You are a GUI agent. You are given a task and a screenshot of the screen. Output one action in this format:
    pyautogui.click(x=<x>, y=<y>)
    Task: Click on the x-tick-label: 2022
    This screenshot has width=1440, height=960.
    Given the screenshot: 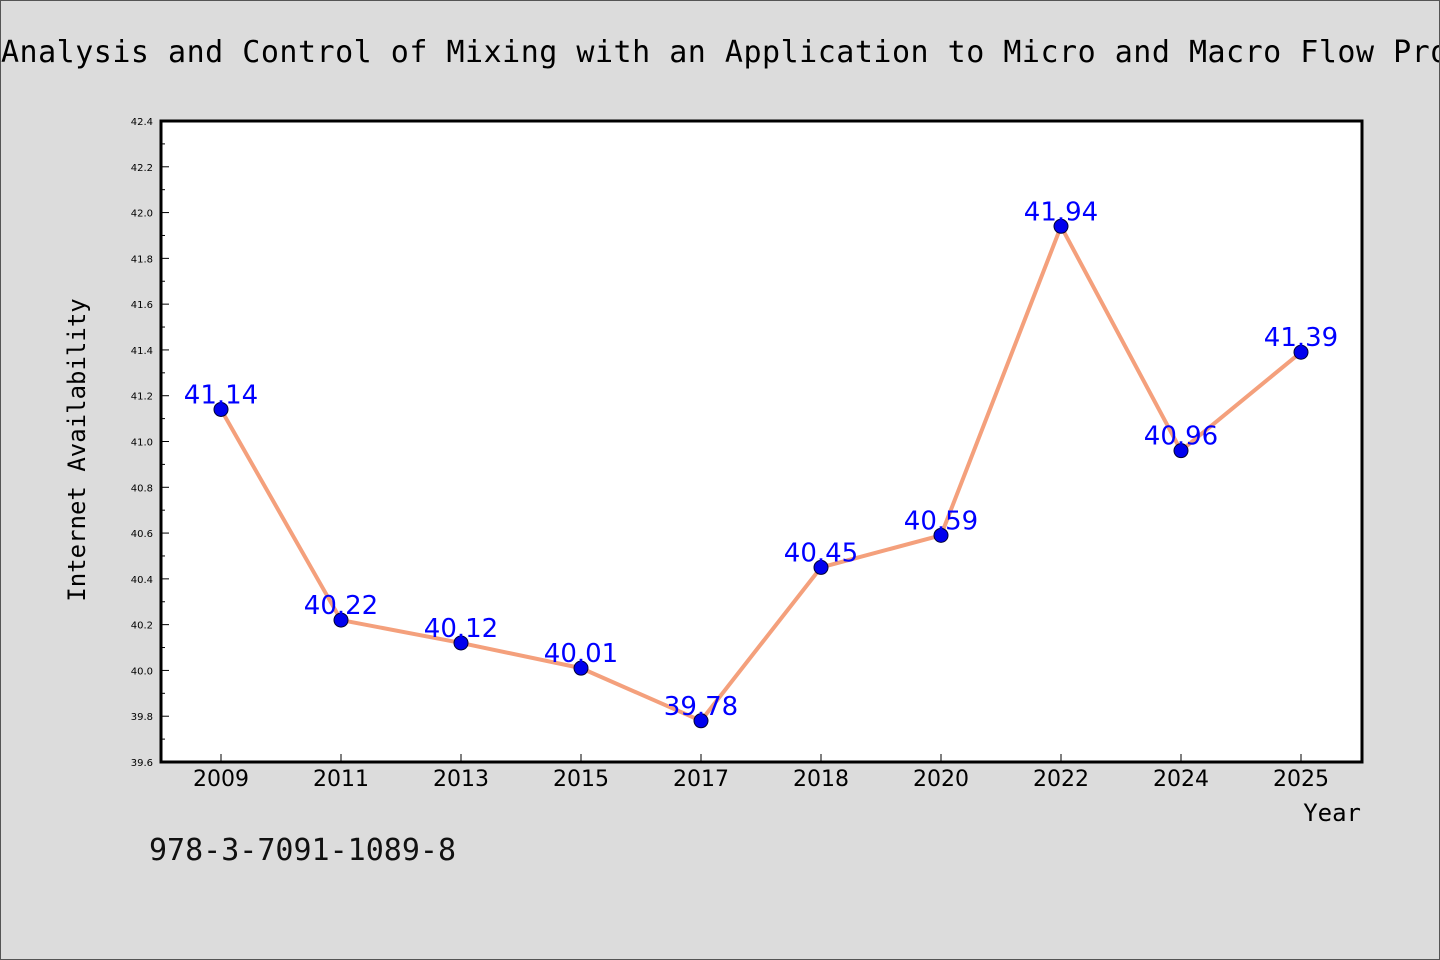 What is the action you would take?
    pyautogui.click(x=1061, y=779)
    